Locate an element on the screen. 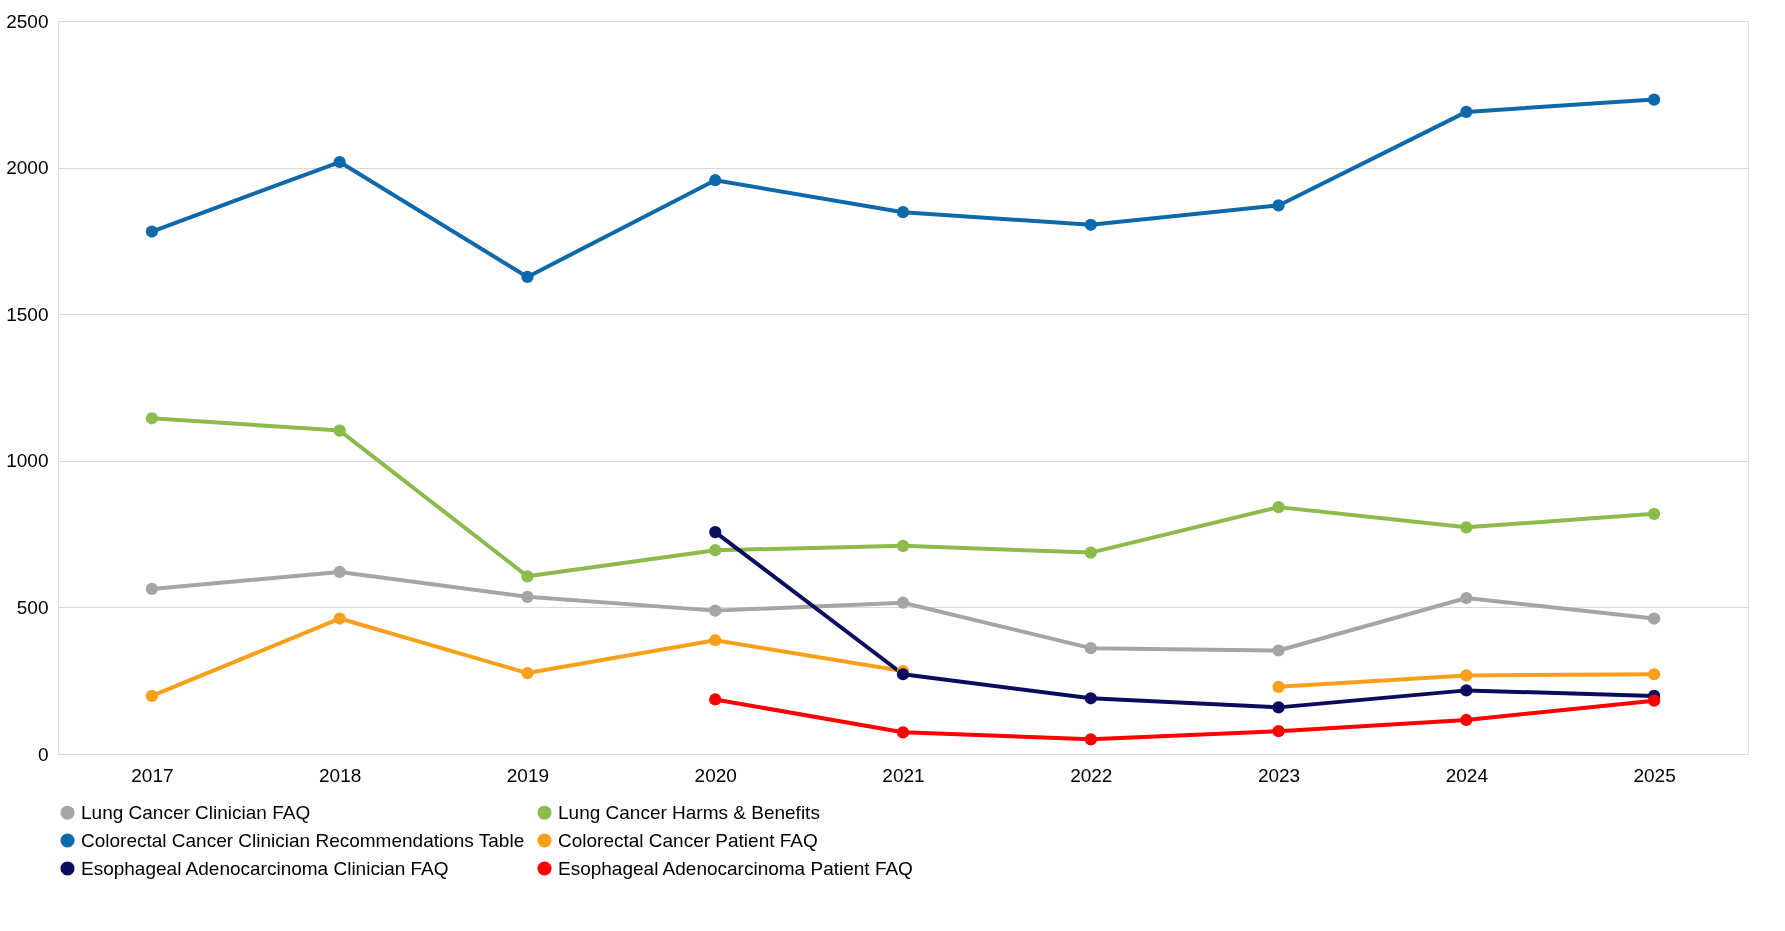  x-tick-label: 2021 is located at coordinates (903, 775).